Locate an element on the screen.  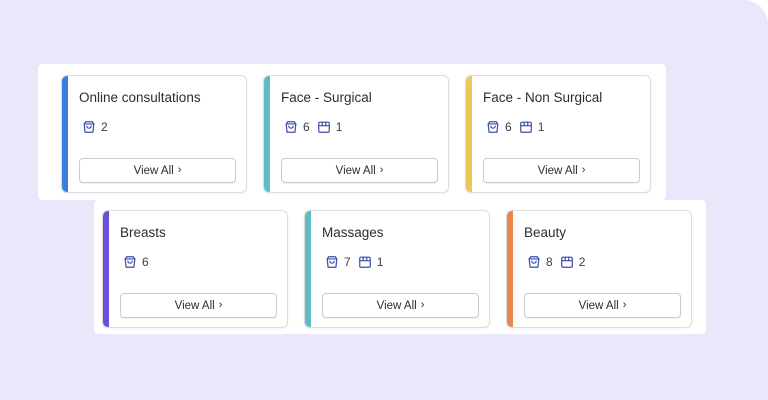
category-card: Massages 7 1 View All › is located at coordinates (397, 269).